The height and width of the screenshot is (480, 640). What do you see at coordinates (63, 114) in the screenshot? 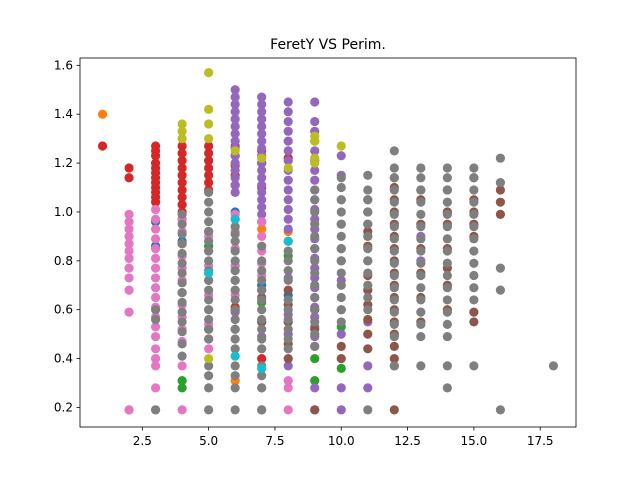
I see `y-tick-label: 1.4` at bounding box center [63, 114].